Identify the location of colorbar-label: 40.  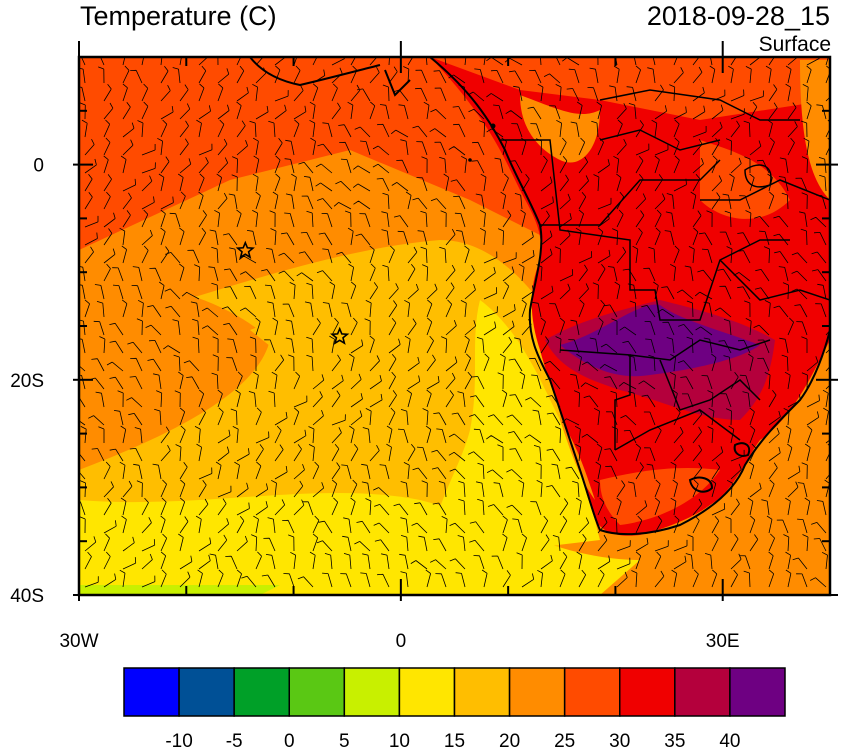
(729, 740).